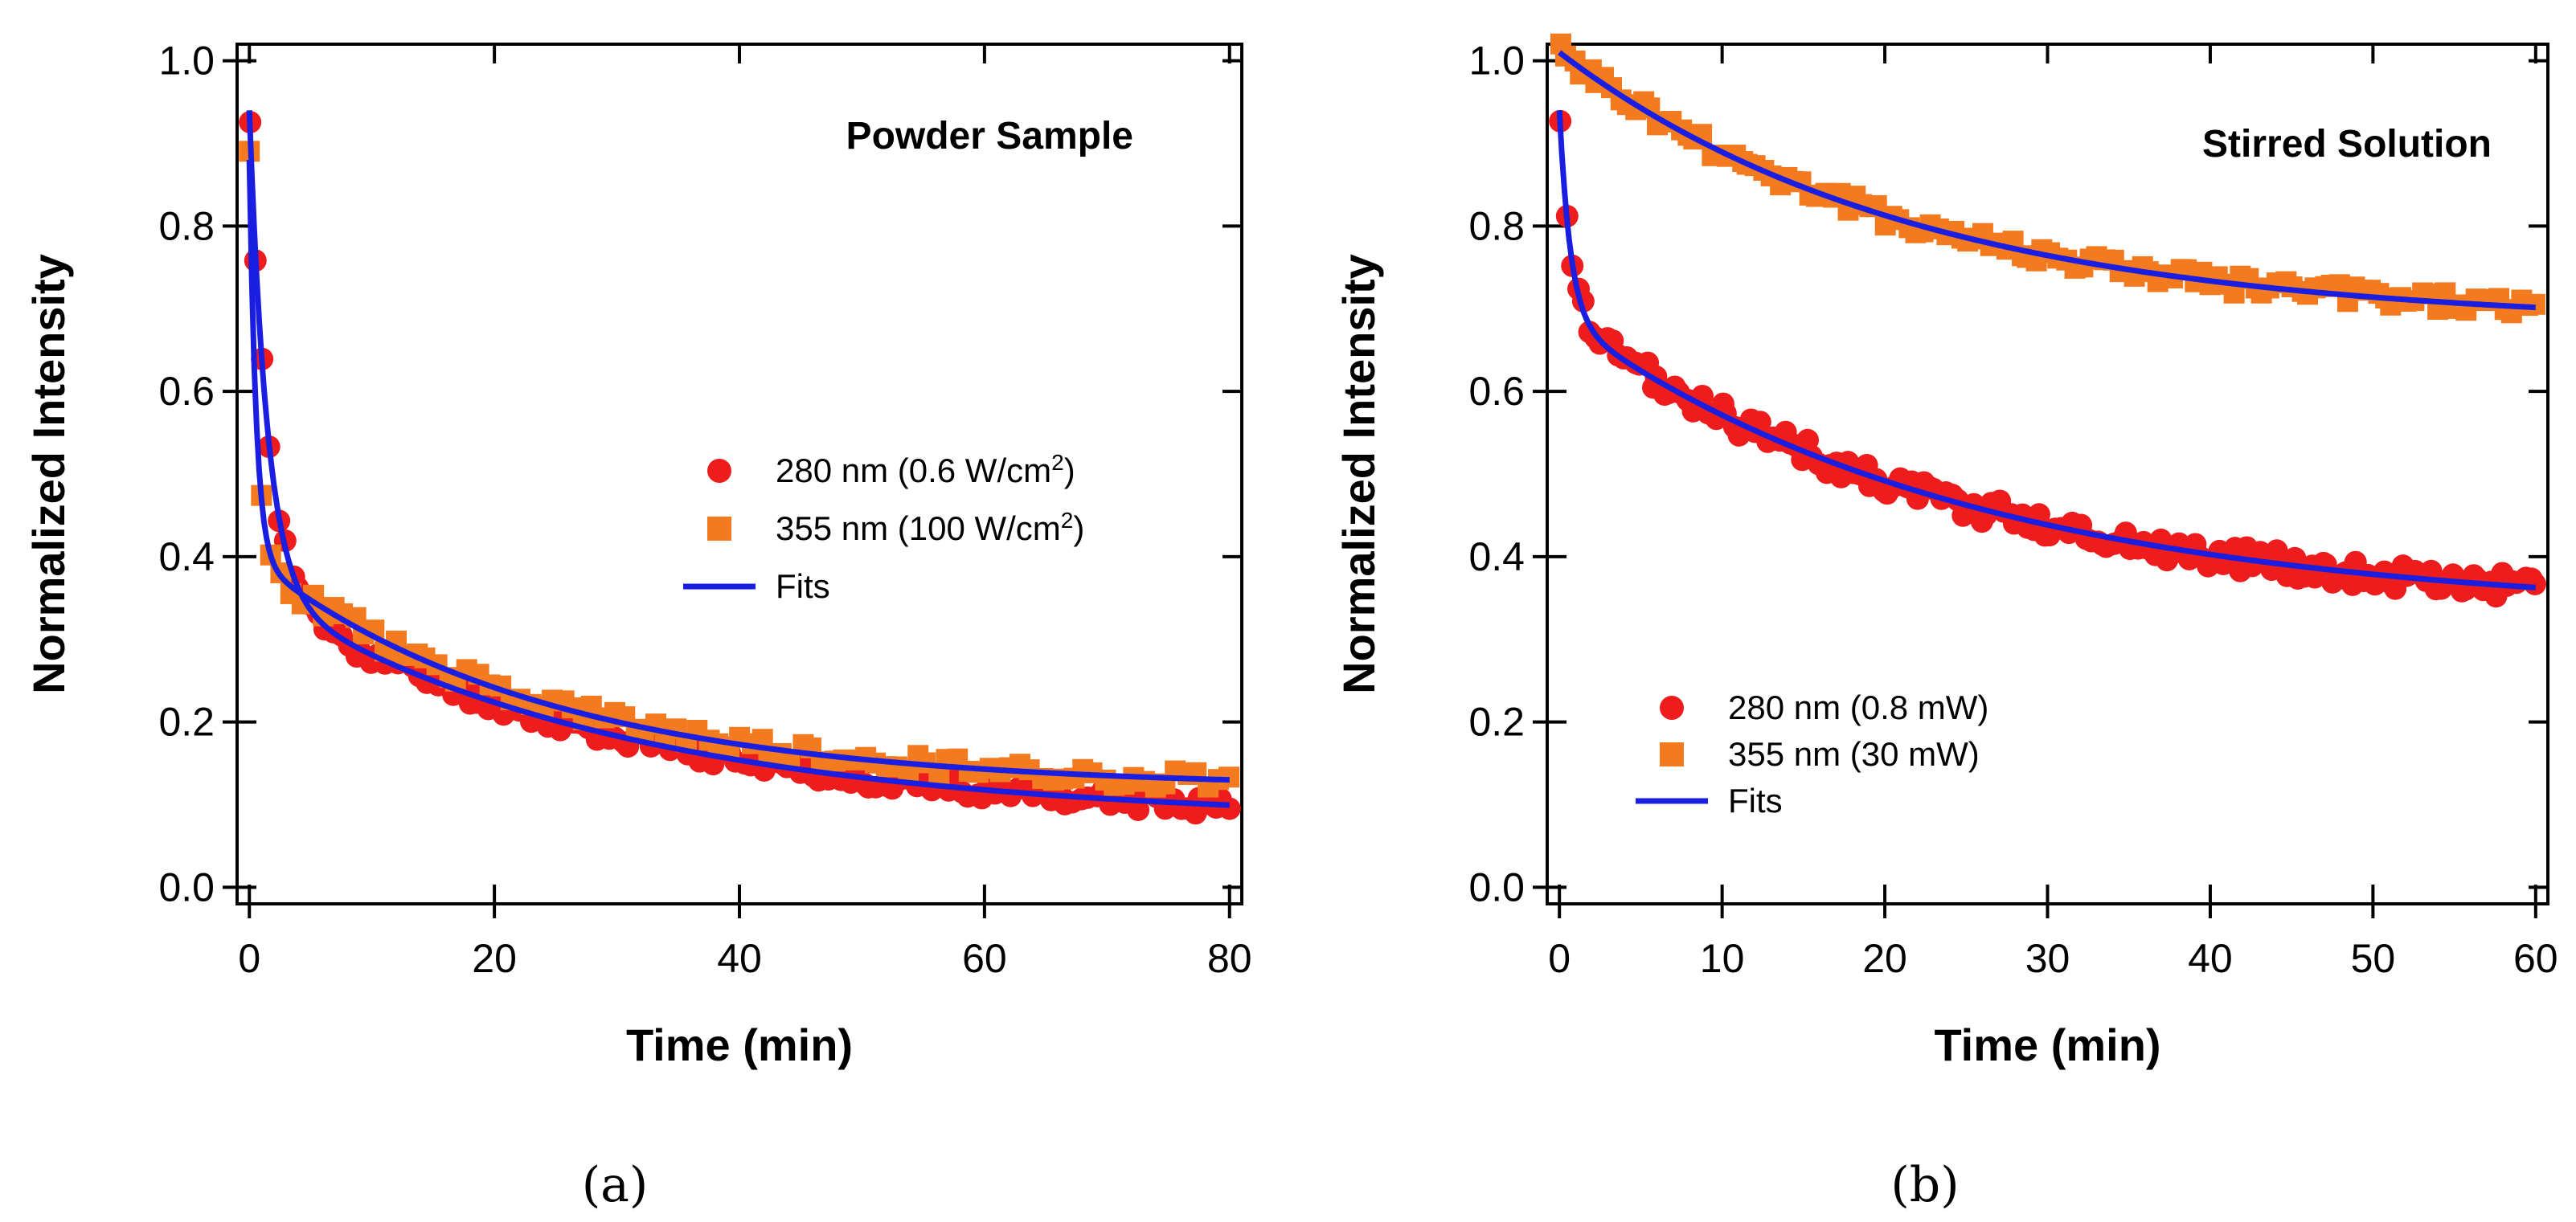 The height and width of the screenshot is (1222, 2576). What do you see at coordinates (925, 470) in the screenshot?
I see `legend-label: 280 nm (0.6 W/cm2)` at bounding box center [925, 470].